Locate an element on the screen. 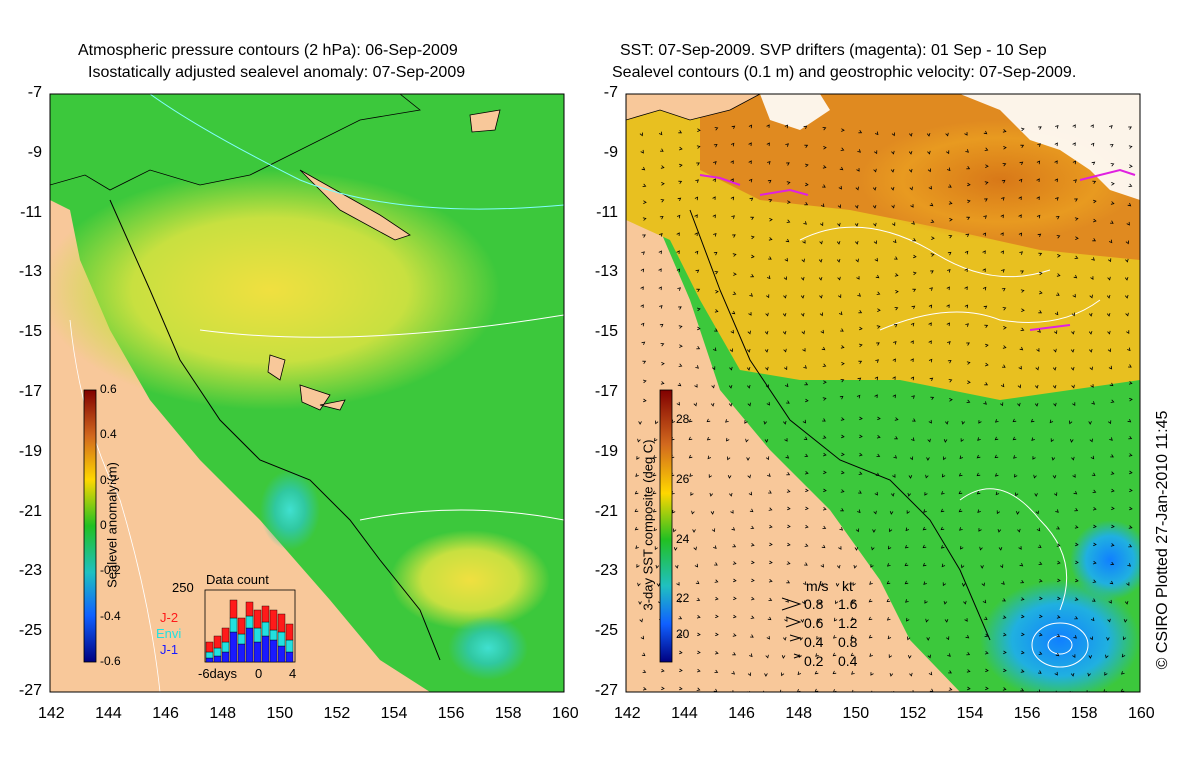 The width and height of the screenshot is (1200, 780). x-tick-label: 150 is located at coordinates (856, 713).